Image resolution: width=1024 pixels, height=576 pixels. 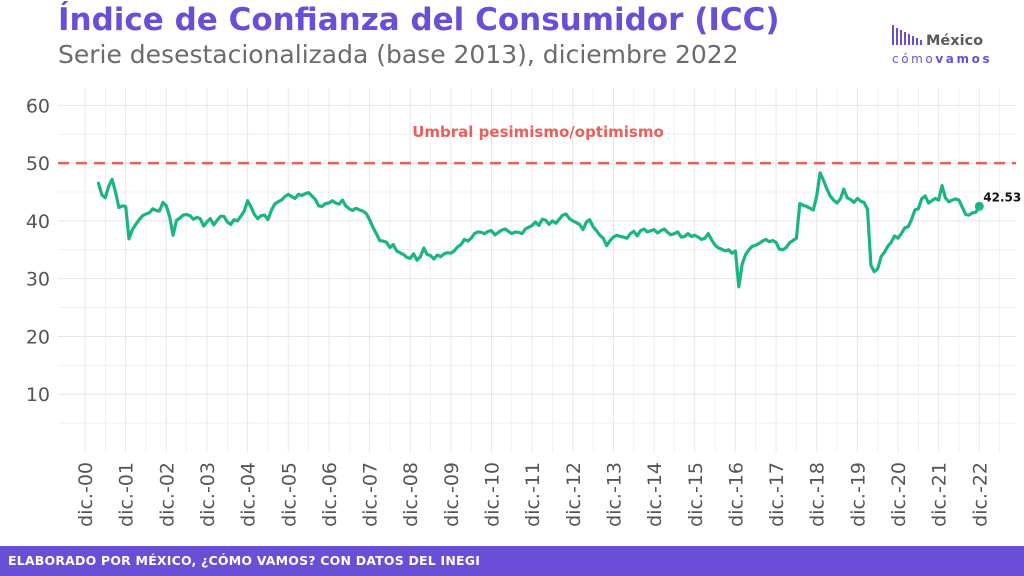 I want to click on x-tick-label: dic.-10, so click(x=493, y=494).